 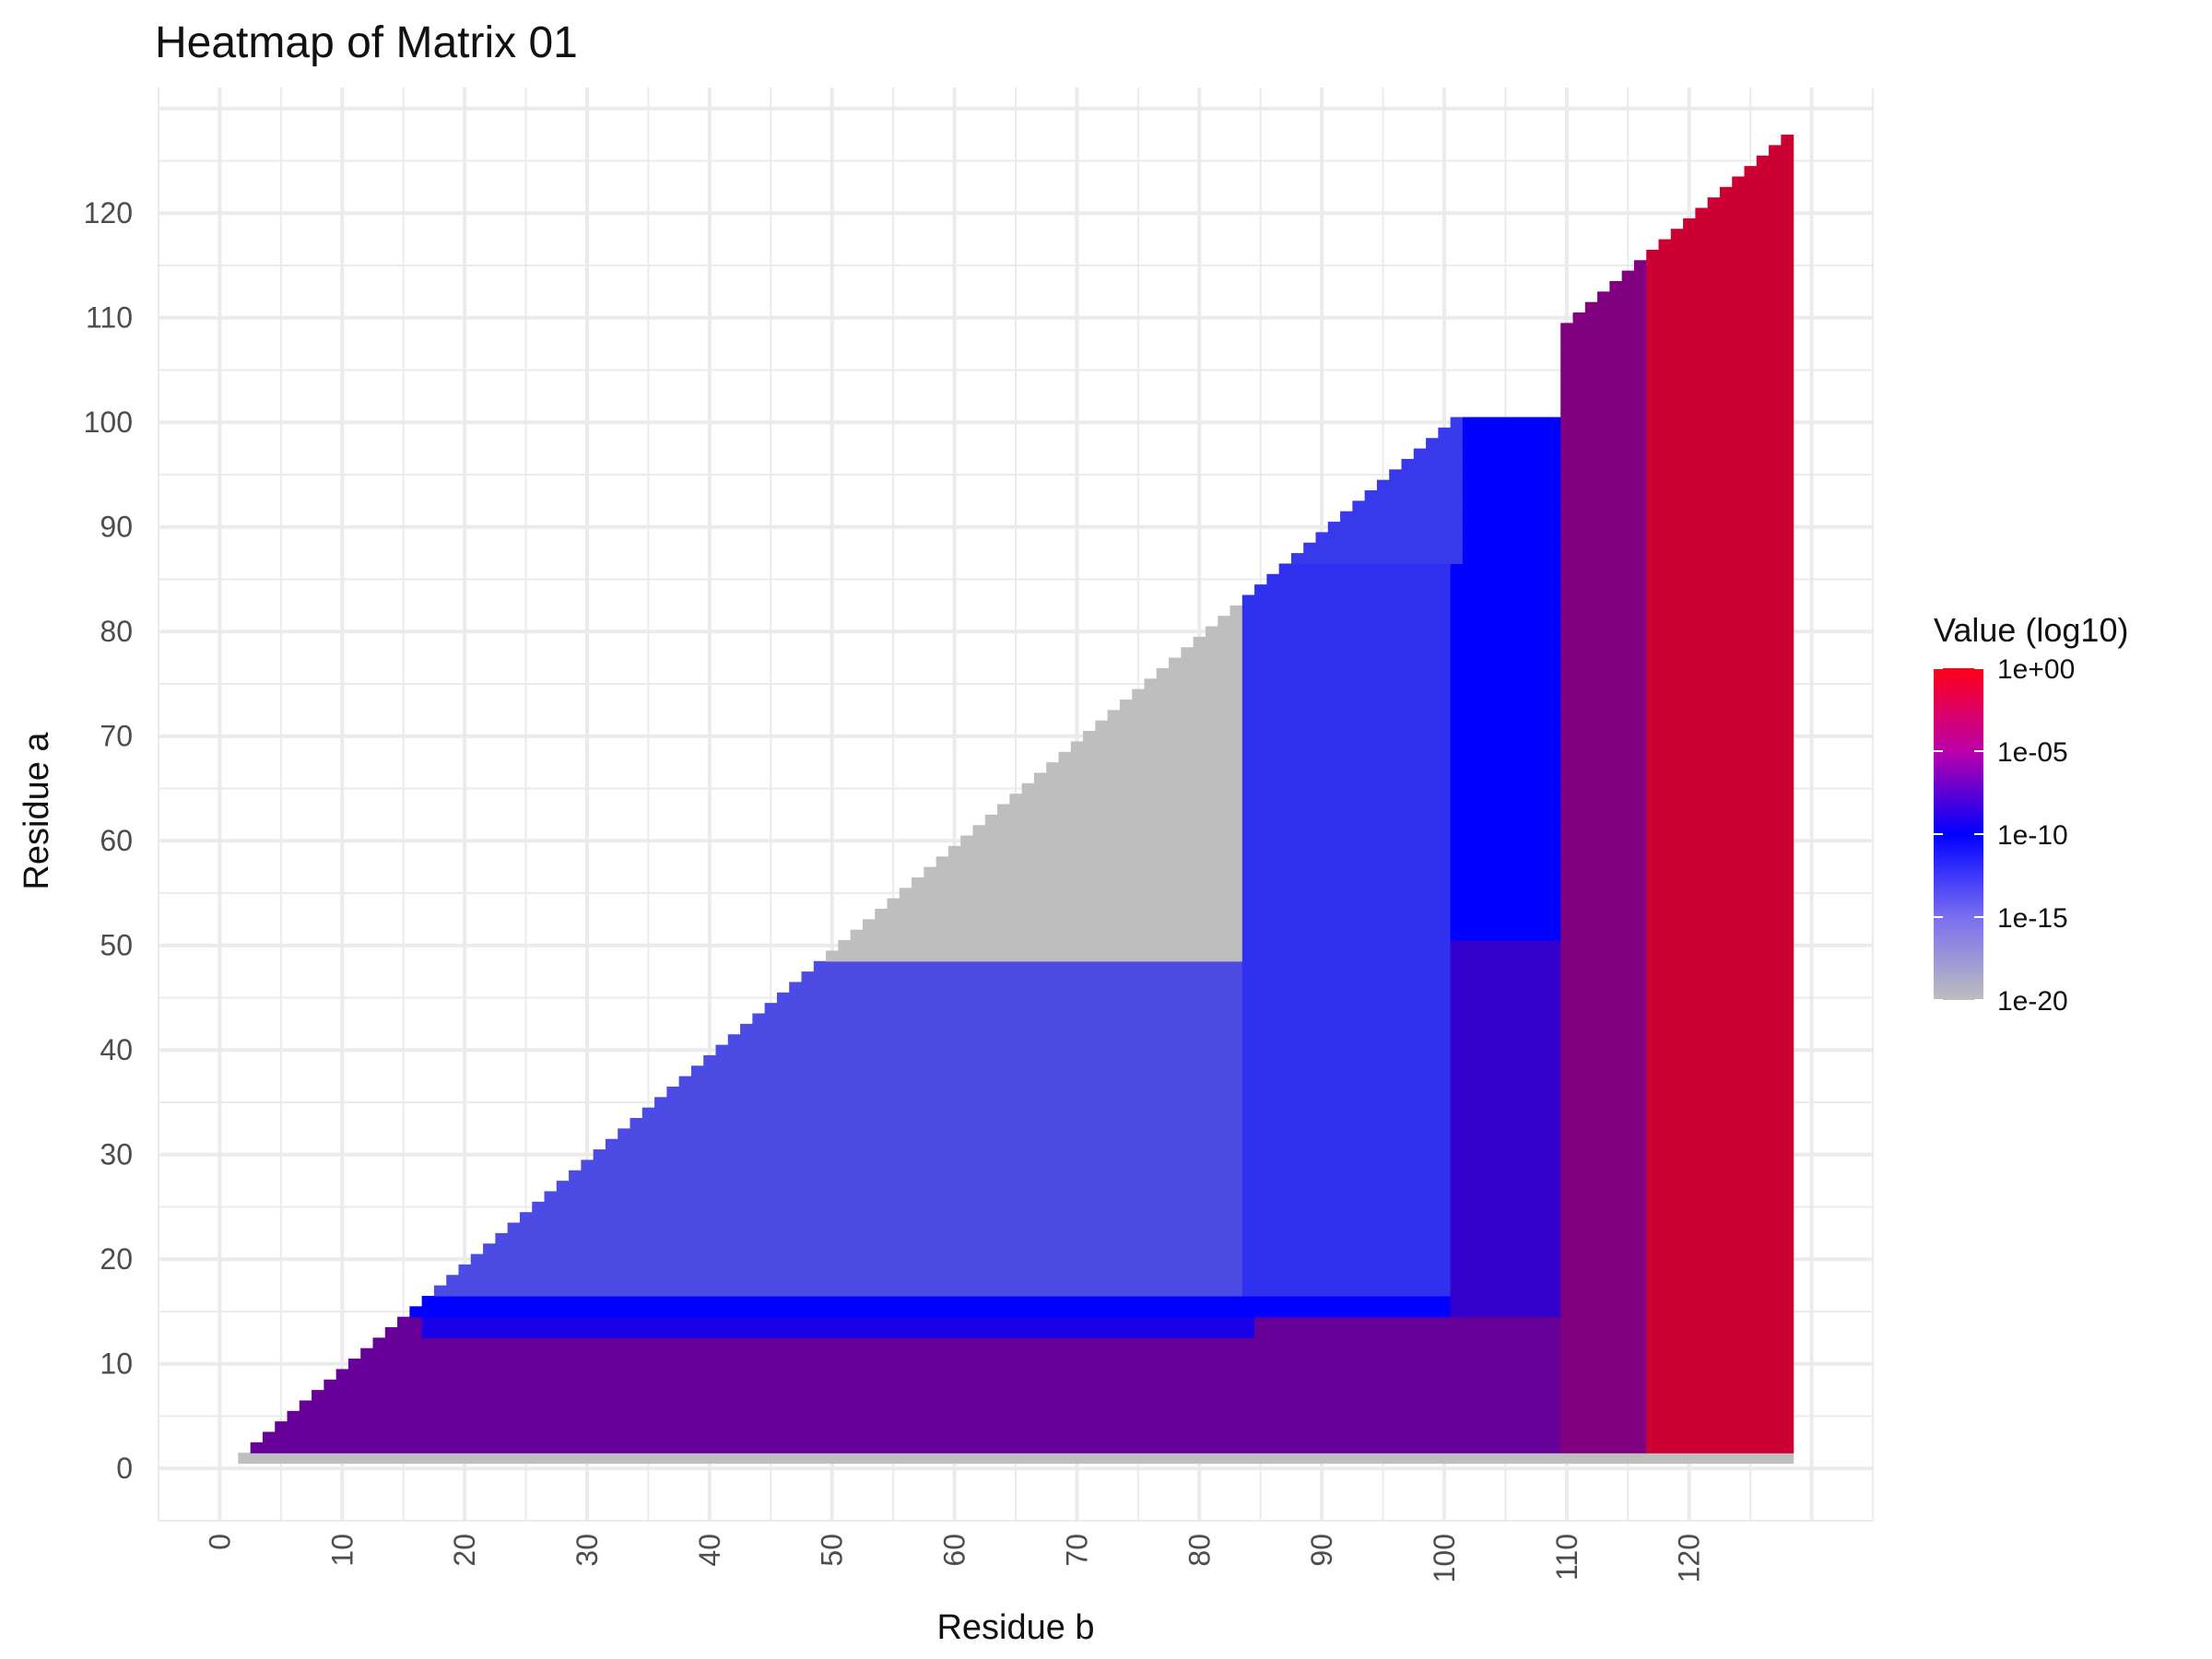 I want to click on y-tick-label: 120, so click(x=108, y=212).